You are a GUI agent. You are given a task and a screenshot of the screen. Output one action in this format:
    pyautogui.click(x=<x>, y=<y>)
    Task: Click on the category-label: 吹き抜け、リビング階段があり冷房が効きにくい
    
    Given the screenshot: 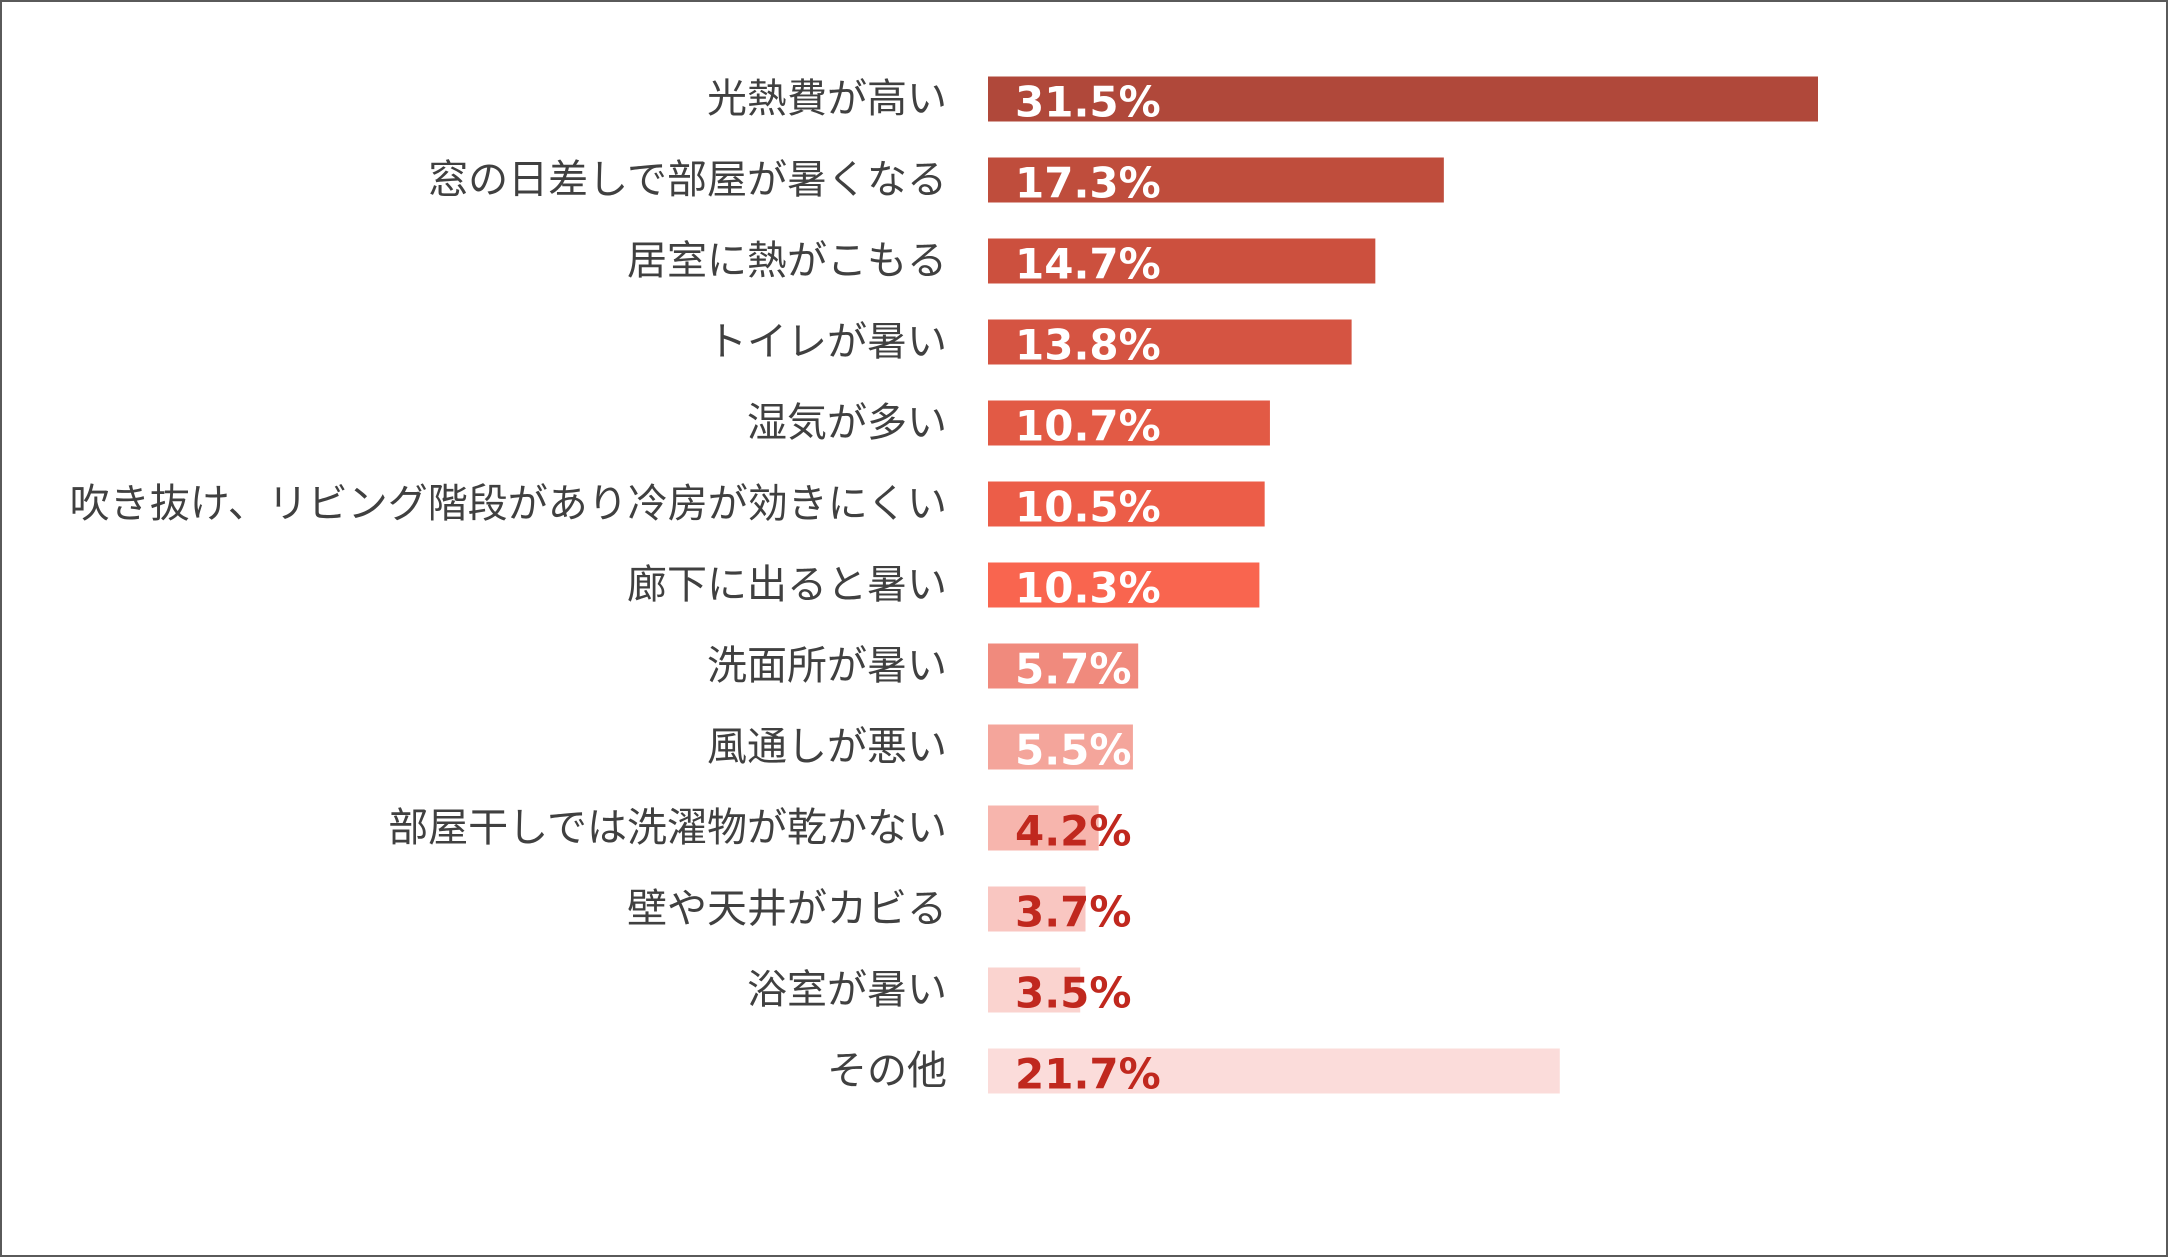 What is the action you would take?
    pyautogui.click(x=508, y=504)
    